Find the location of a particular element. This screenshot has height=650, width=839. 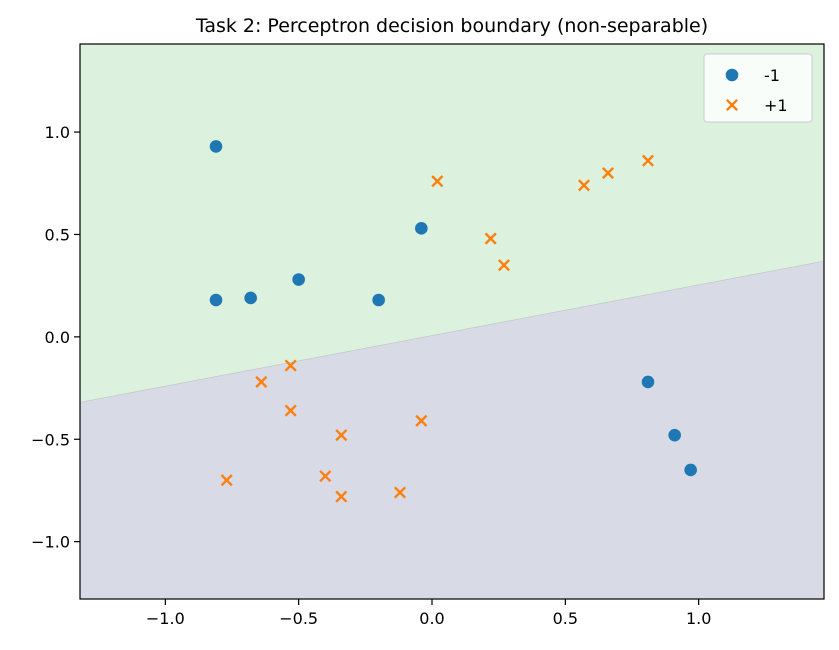

point-pos-14-stroke-b is located at coordinates (400, 492).